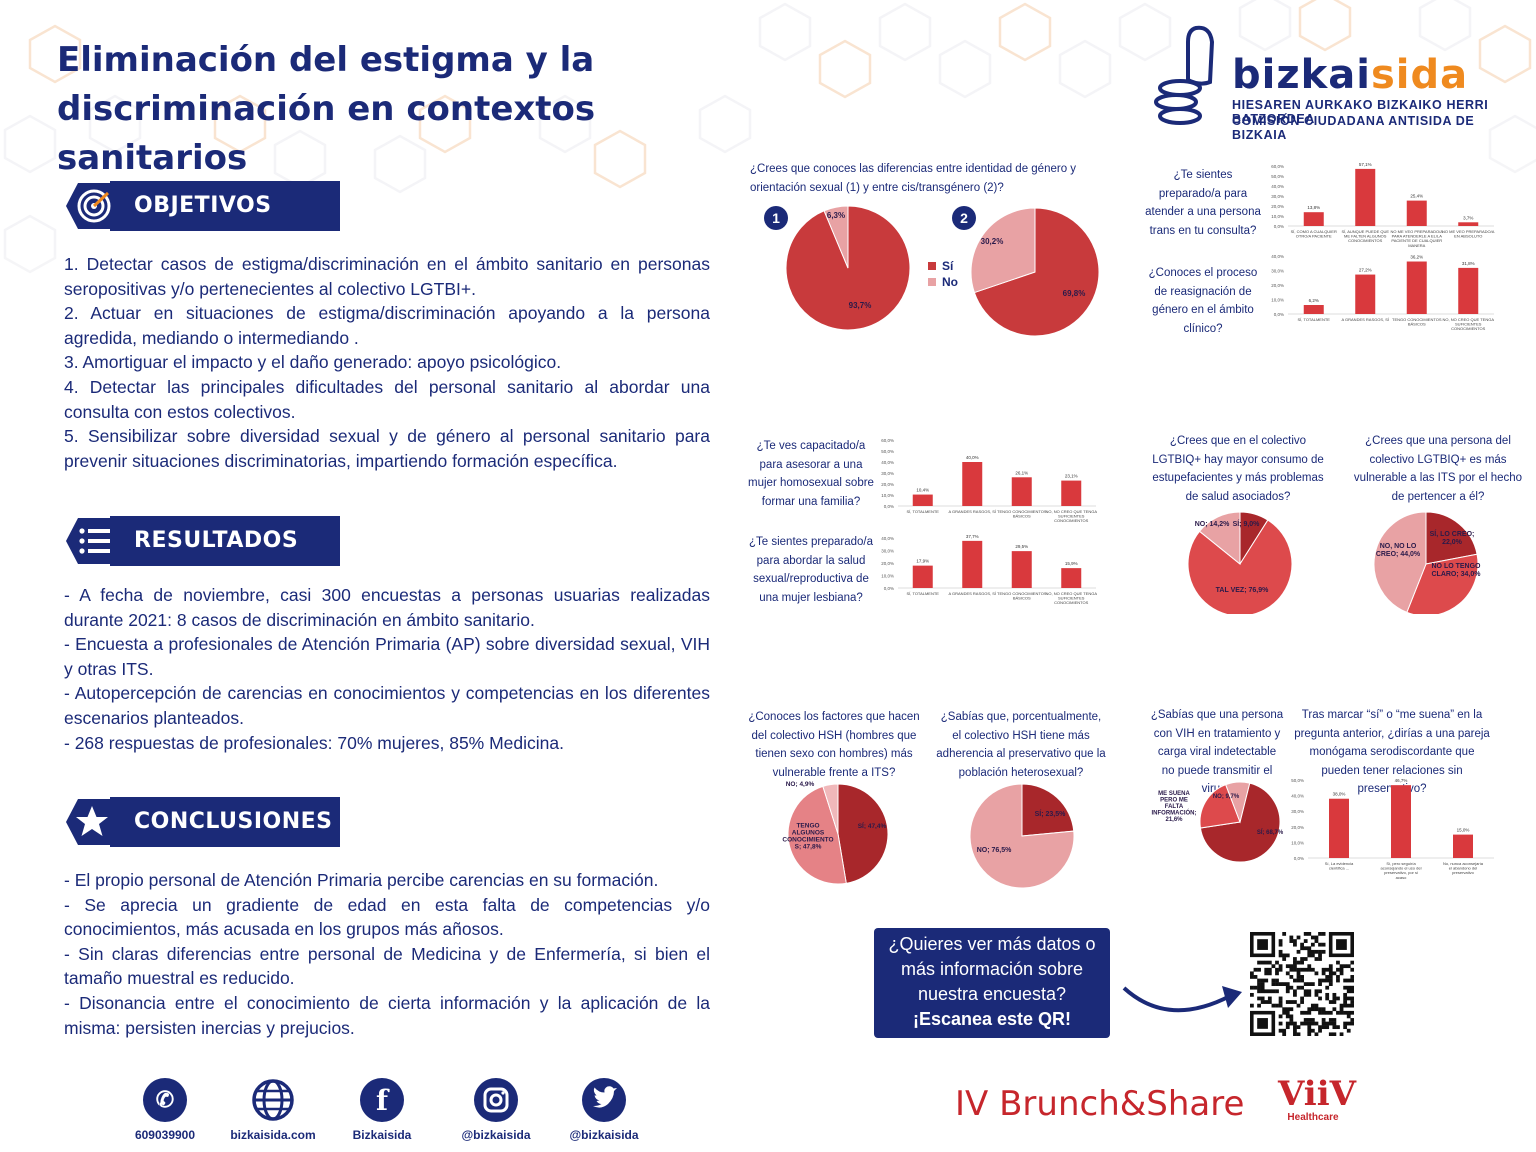 Image resolution: width=1536 pixels, height=1152 pixels. What do you see at coordinates (1302, 984) in the screenshot?
I see `qr-code` at bounding box center [1302, 984].